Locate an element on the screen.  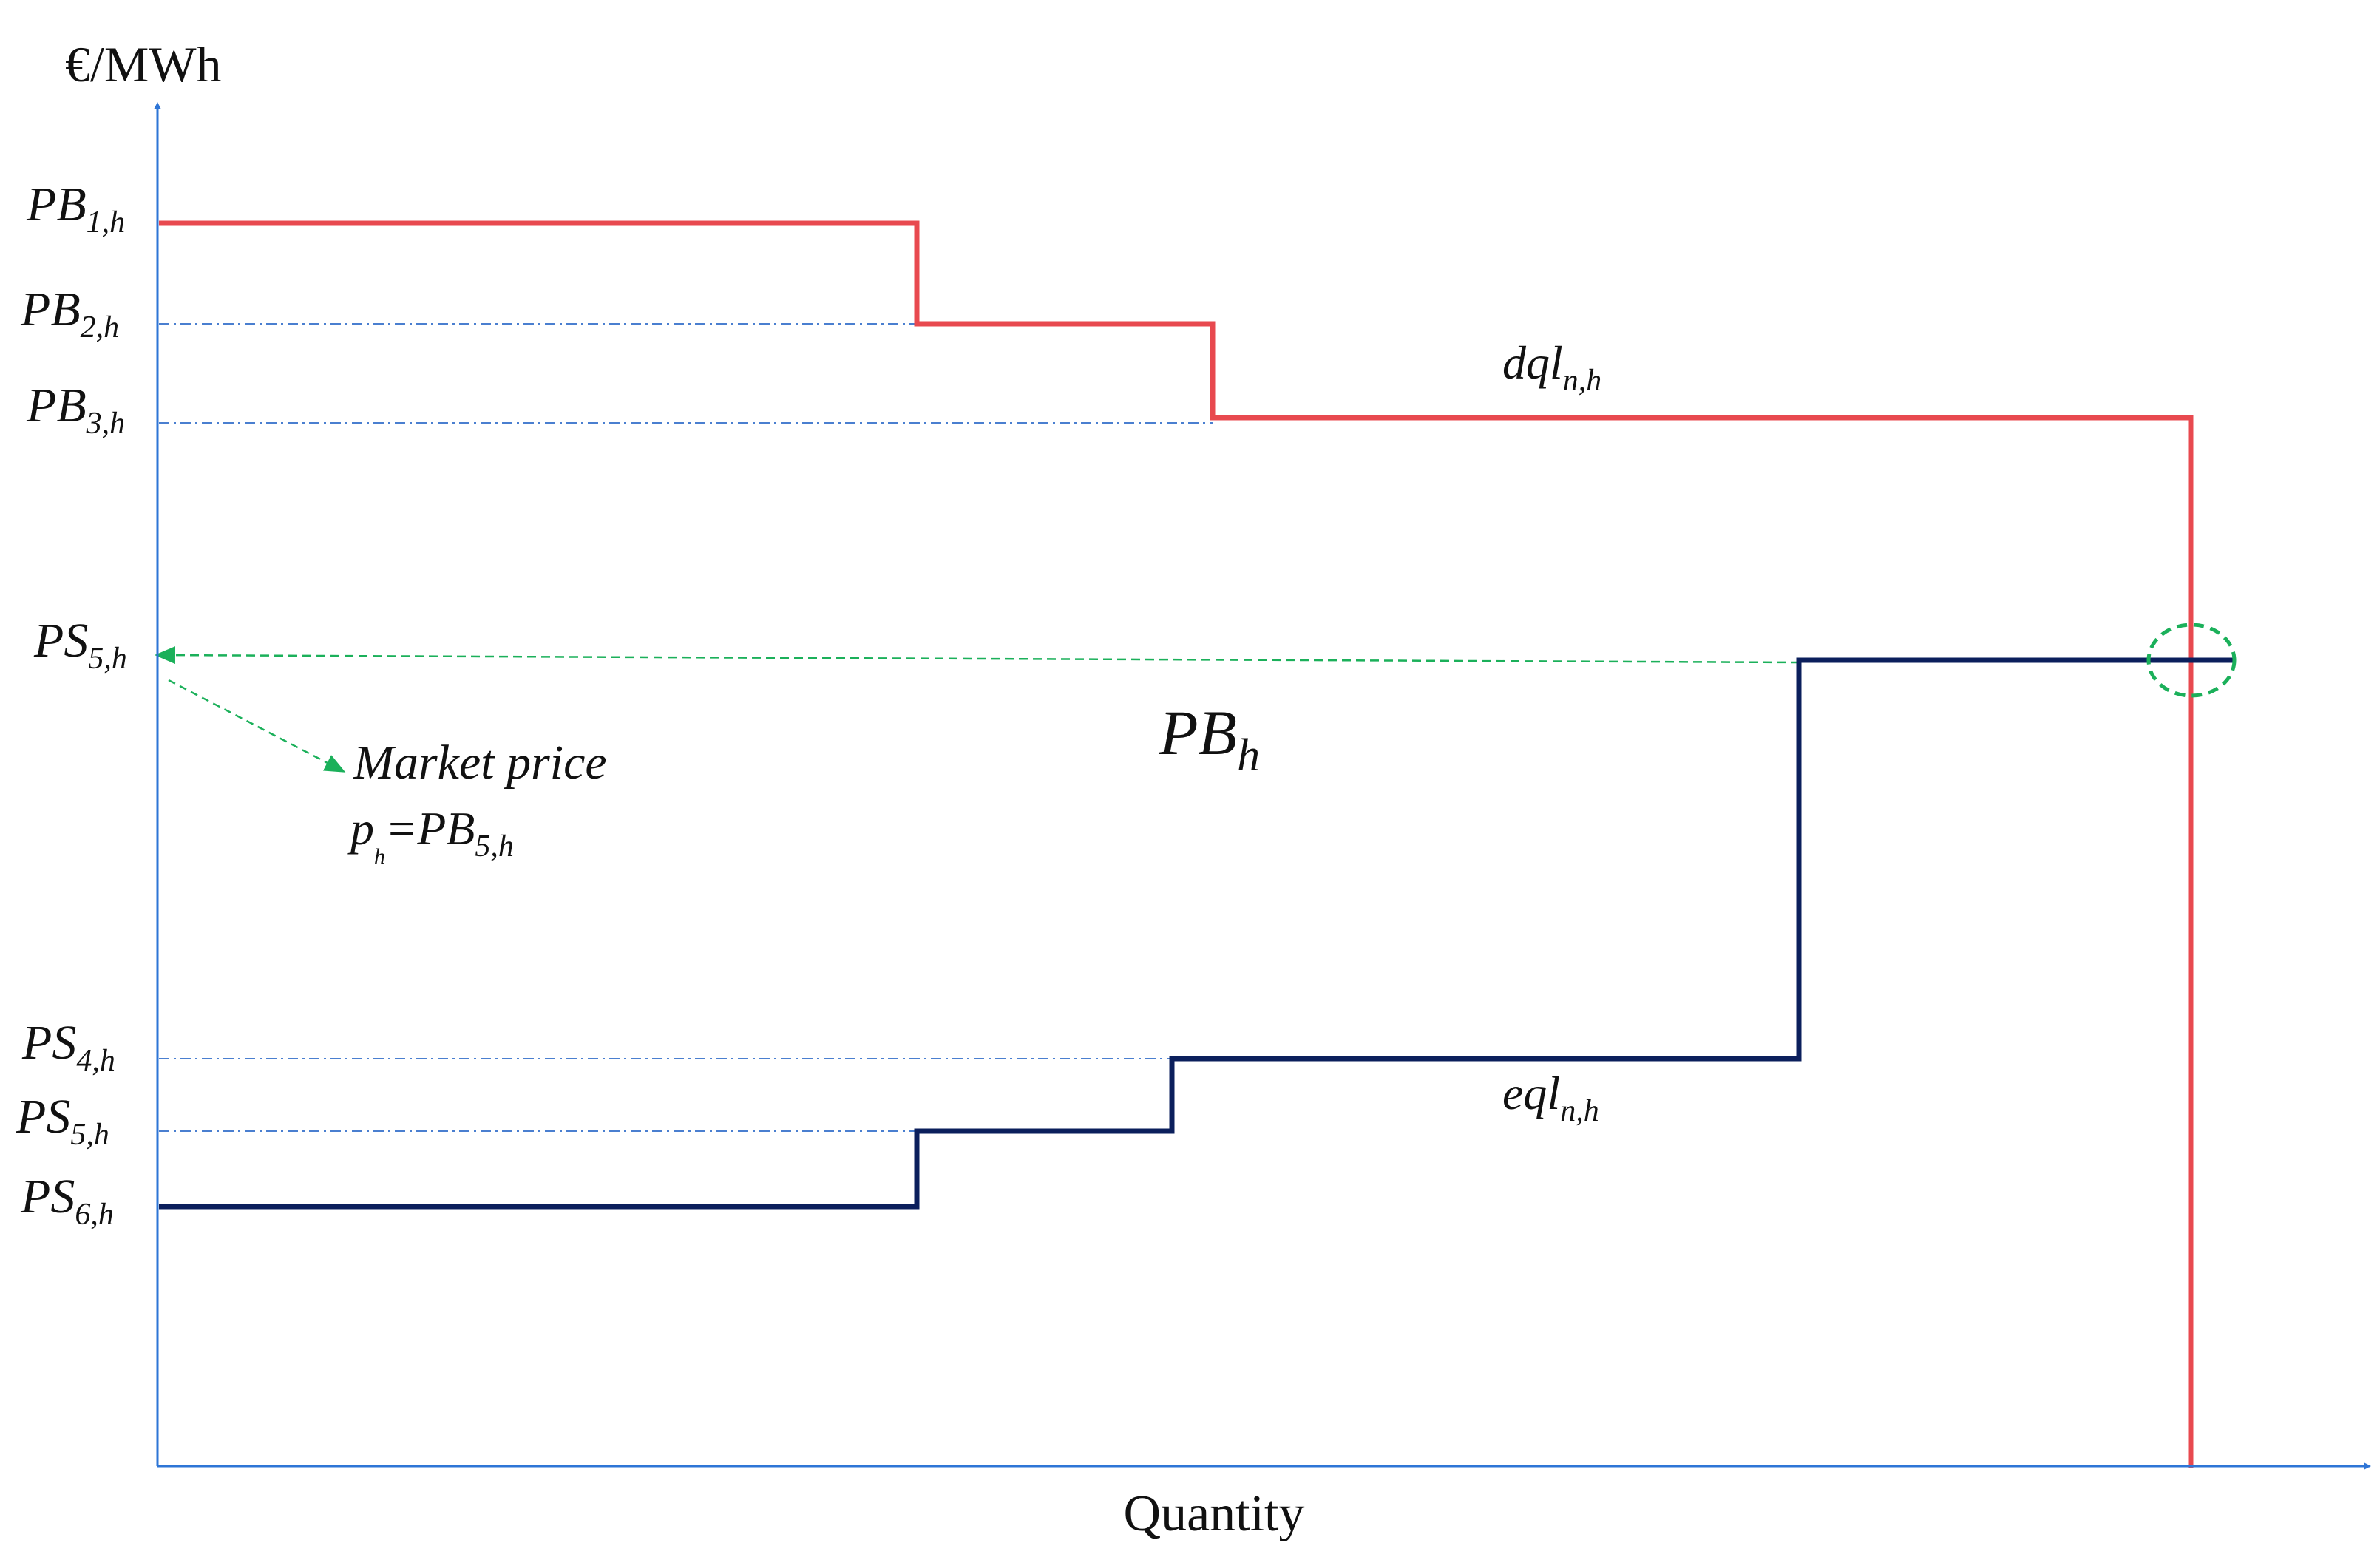
market-price-label: Market price is located at coordinates (480, 763).